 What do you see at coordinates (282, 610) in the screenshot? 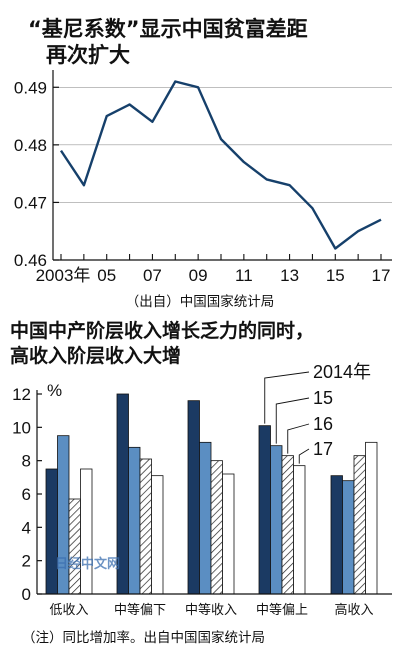
I see `income-category-label: 中等偏上` at bounding box center [282, 610].